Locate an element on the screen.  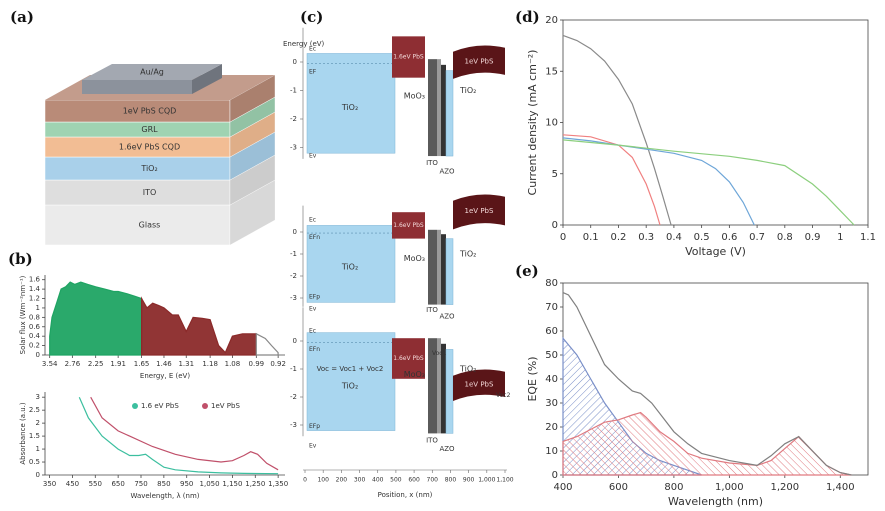
band-x-tick-label: 100 is located at coordinates (323, 480).